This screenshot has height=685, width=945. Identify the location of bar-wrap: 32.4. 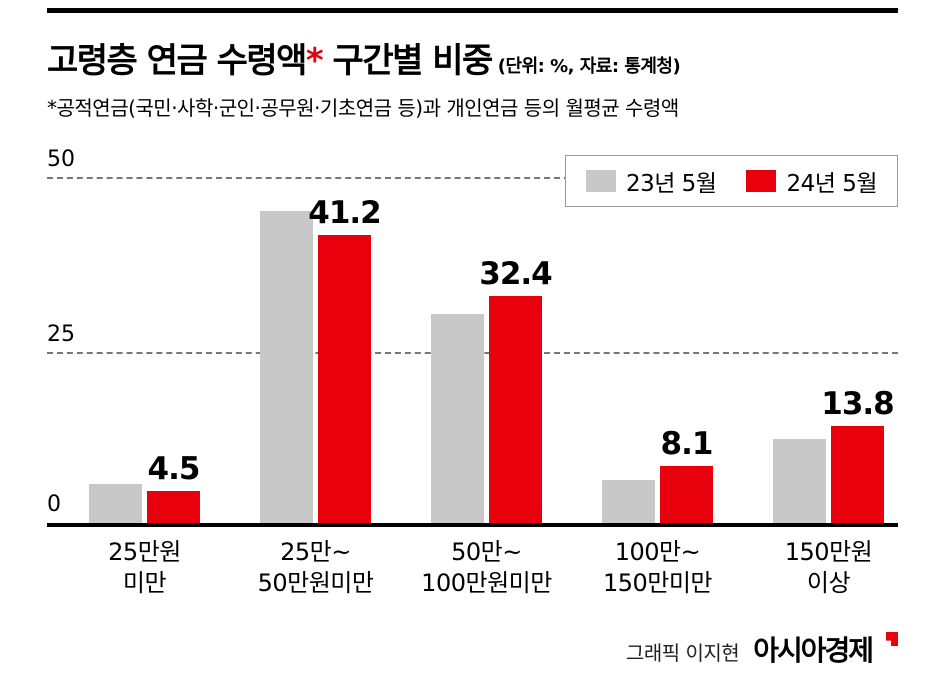
(516, 389).